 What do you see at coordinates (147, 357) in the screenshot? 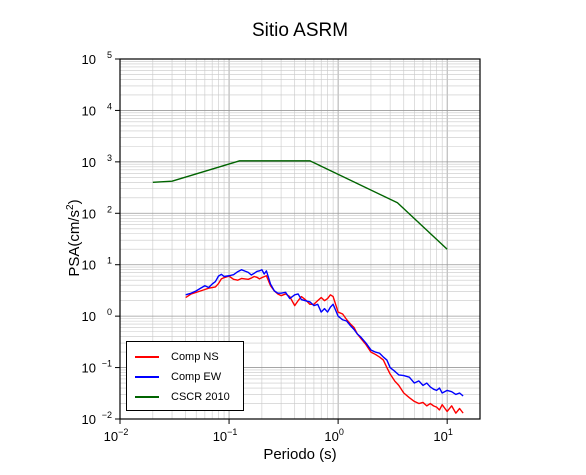
I see `legend-swatch-comp-ns` at bounding box center [147, 357].